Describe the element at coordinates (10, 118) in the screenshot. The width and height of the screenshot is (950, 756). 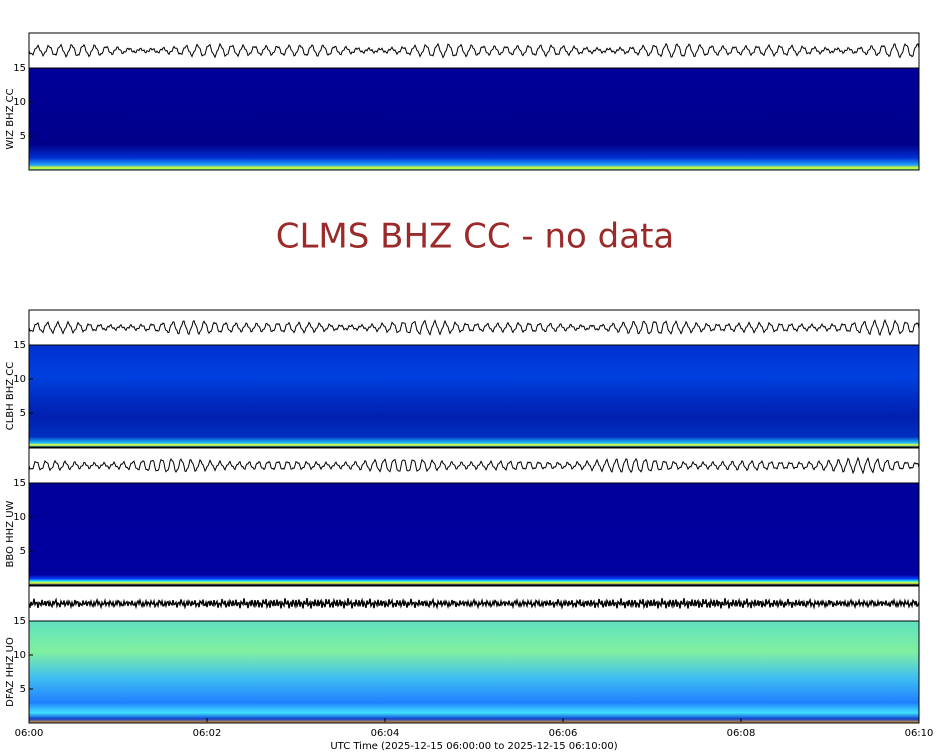
I see `panel-label: WIZ BHZ CC` at that location.